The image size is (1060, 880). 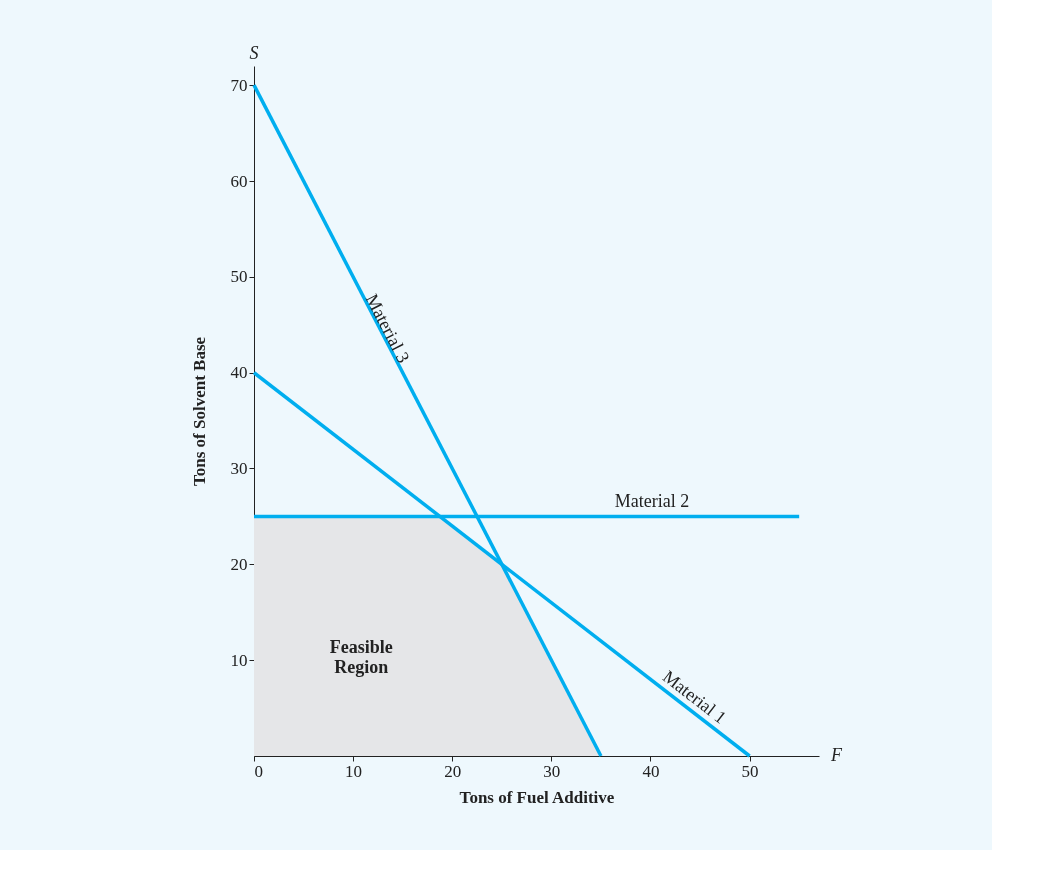 I want to click on series-label: Material 2, so click(x=652, y=501).